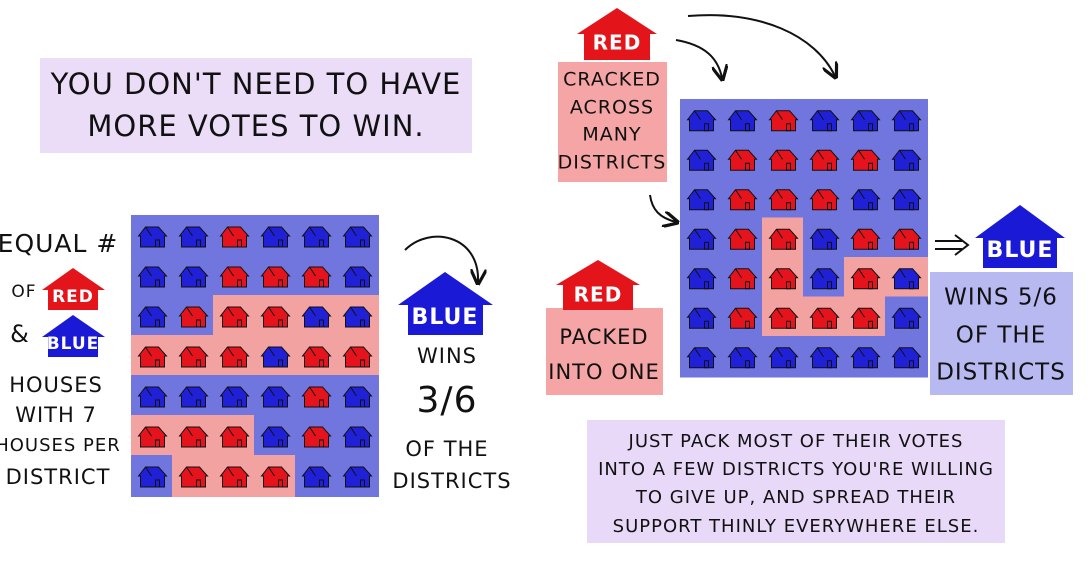 Image resolution: width=1090 pixels, height=562 pixels. Describe the element at coordinates (1020, 236) in the screenshot. I see `blue-badge` at that location.